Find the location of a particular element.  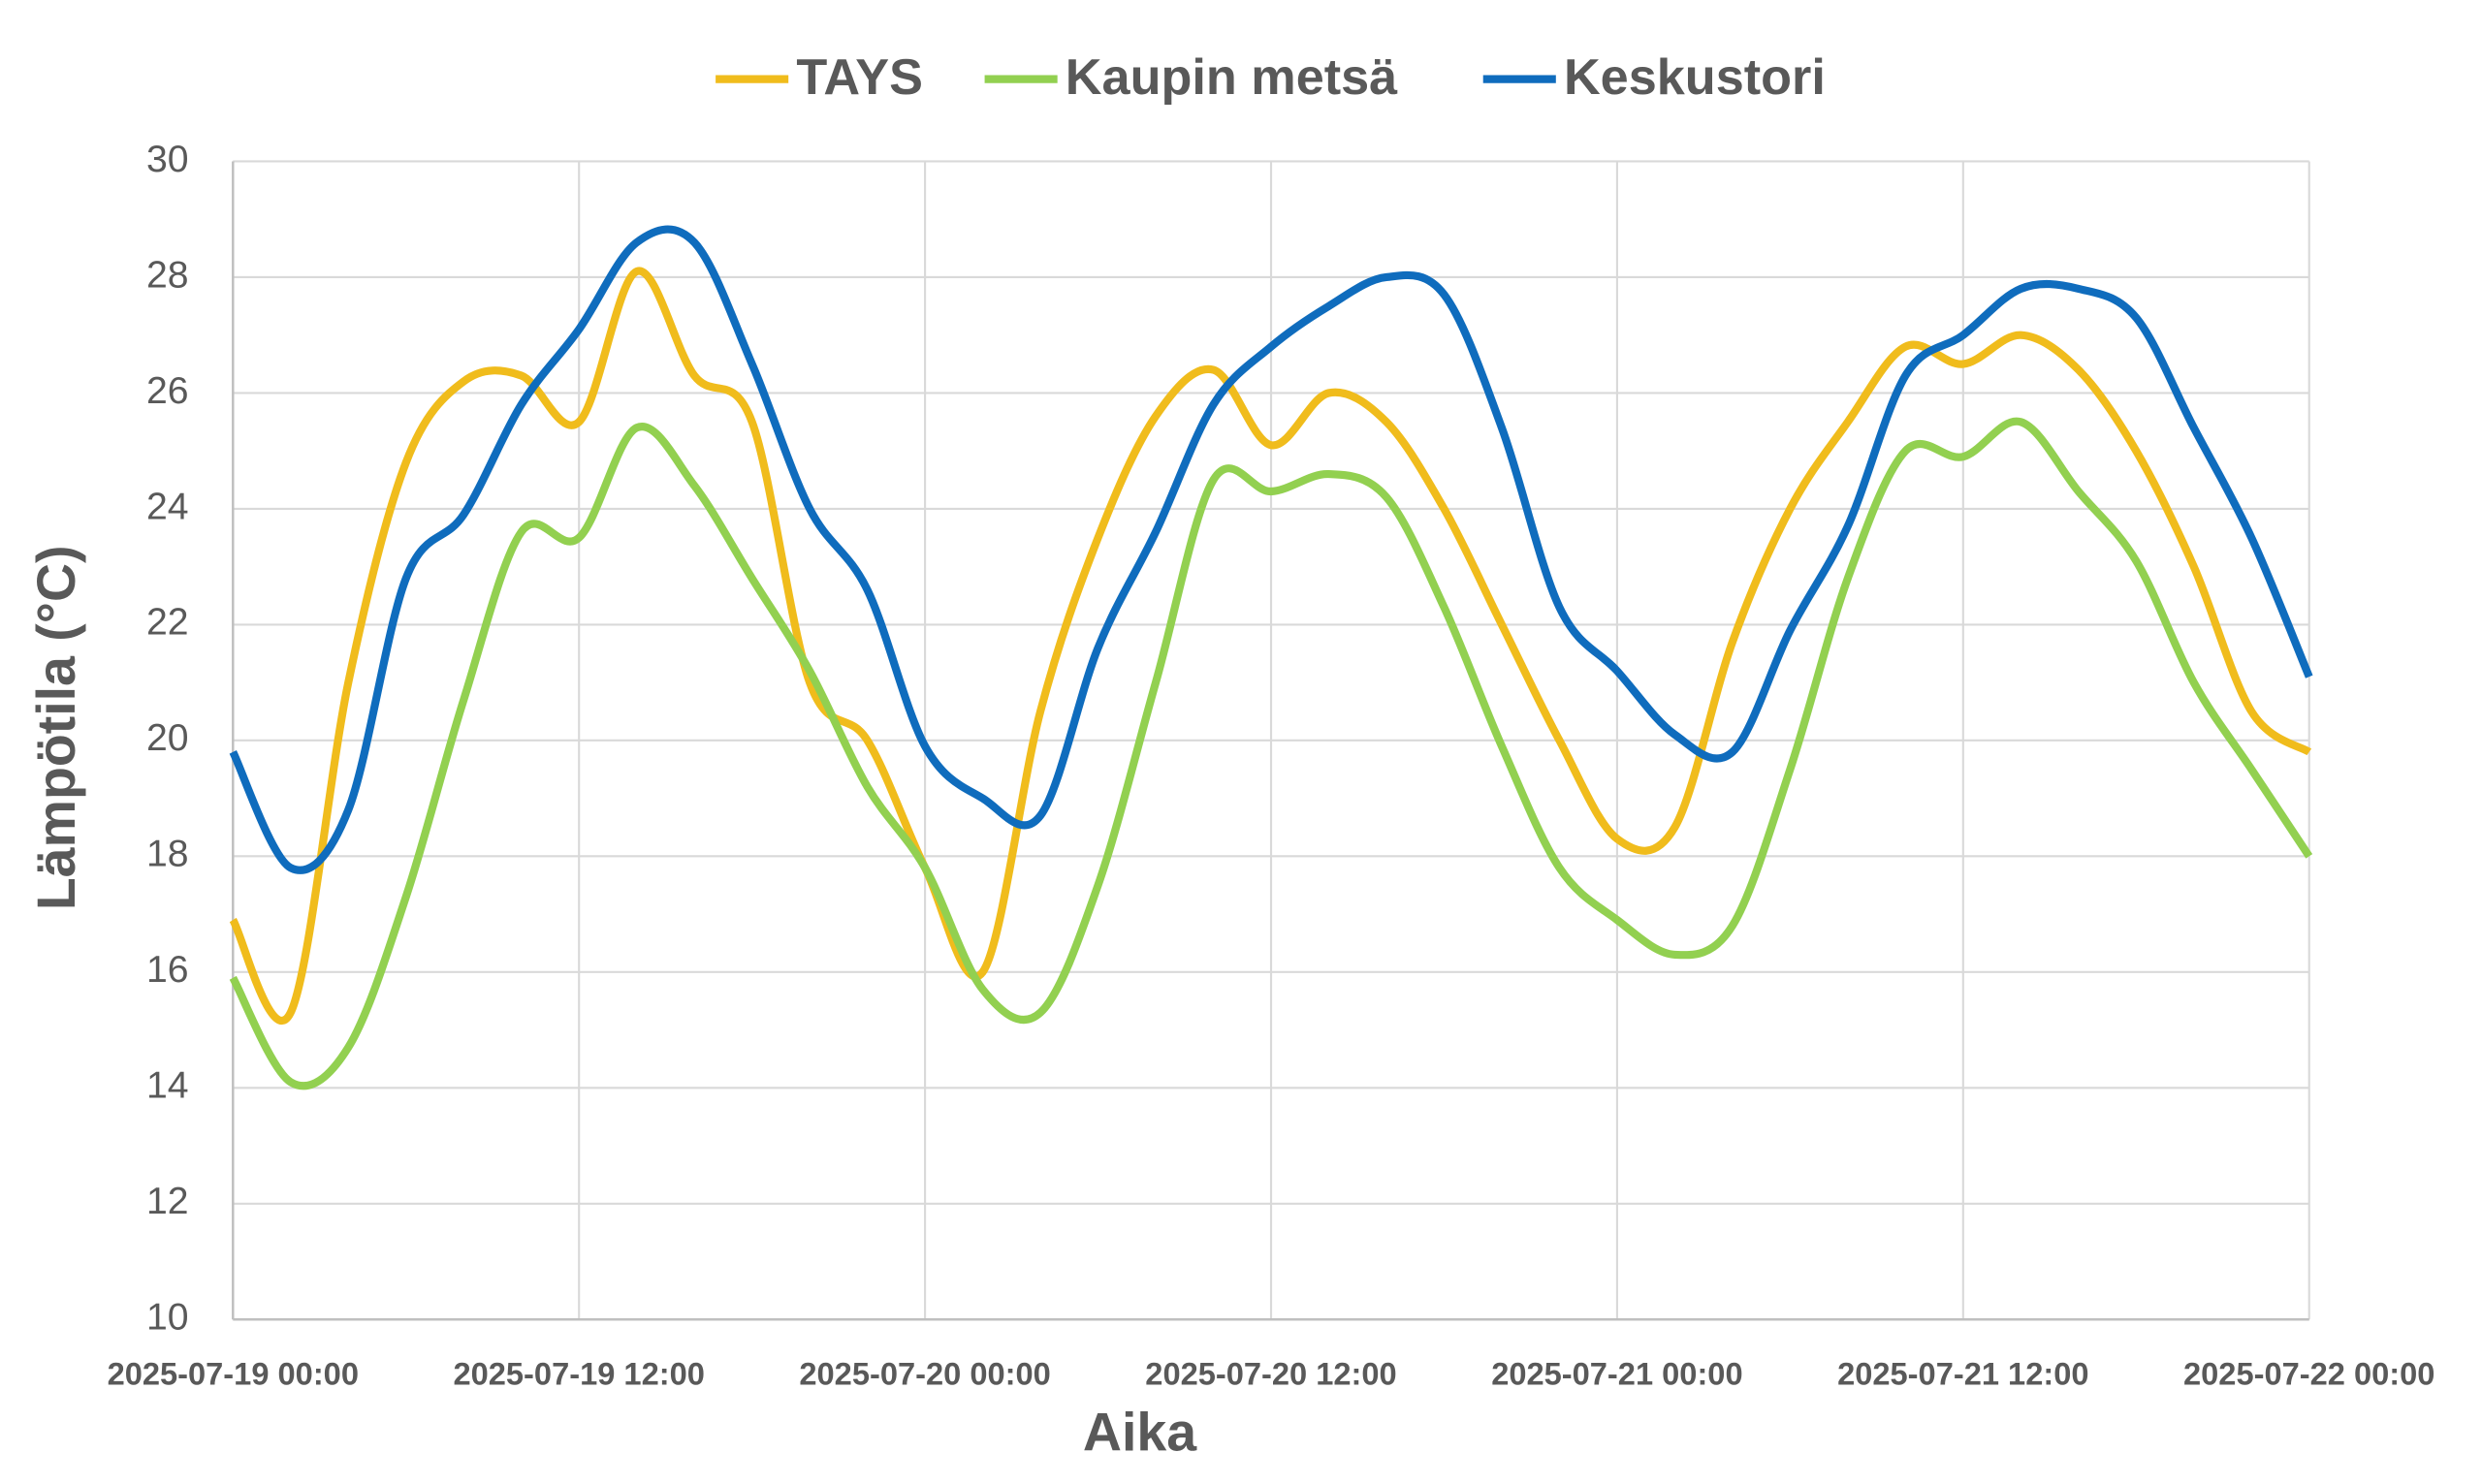

y-tick-label: 22 is located at coordinates (167, 623).